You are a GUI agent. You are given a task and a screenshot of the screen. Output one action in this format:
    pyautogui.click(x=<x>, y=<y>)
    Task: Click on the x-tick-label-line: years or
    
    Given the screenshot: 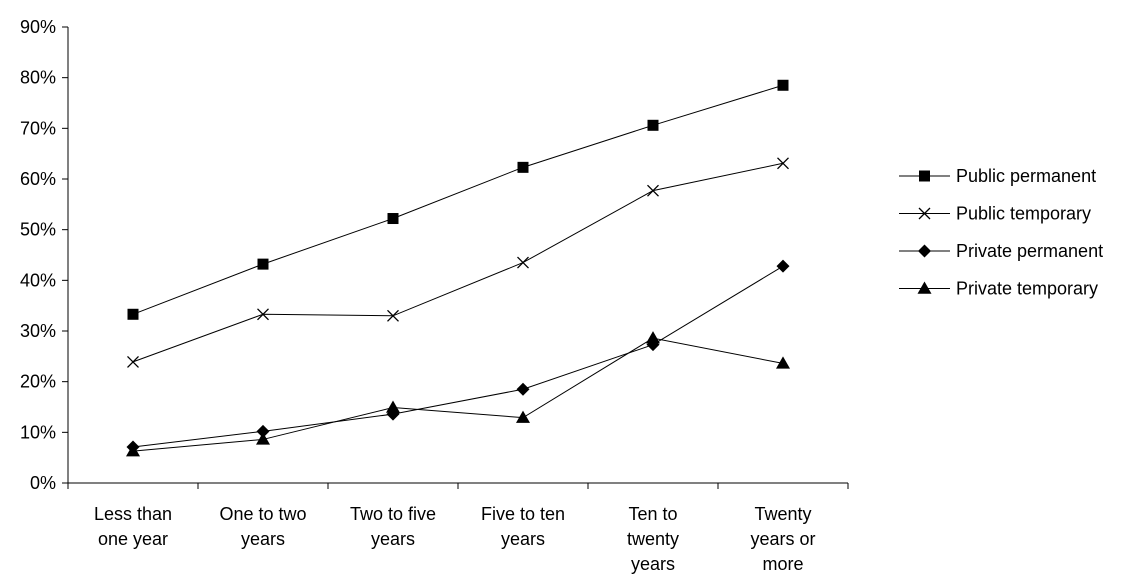 What is the action you would take?
    pyautogui.click(x=782, y=539)
    